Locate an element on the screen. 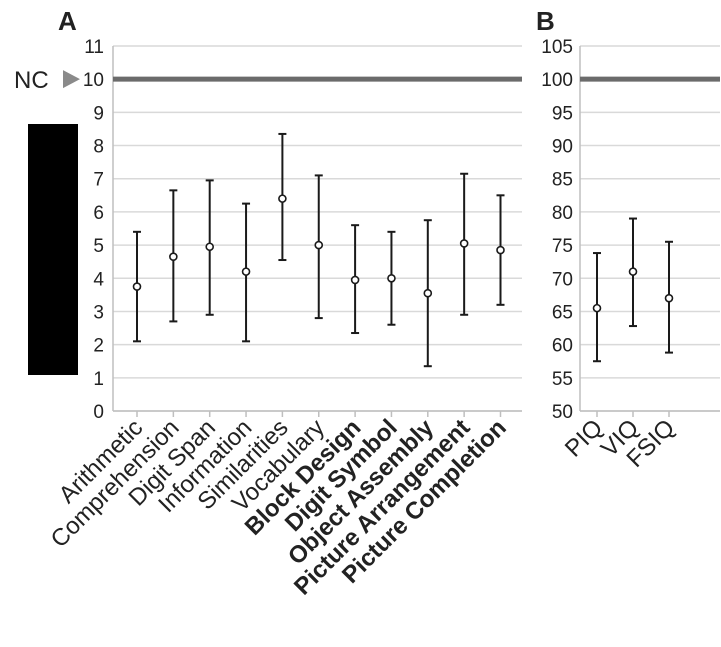 This screenshot has height=647, width=721. y-tick-label: 70 is located at coordinates (562, 279).